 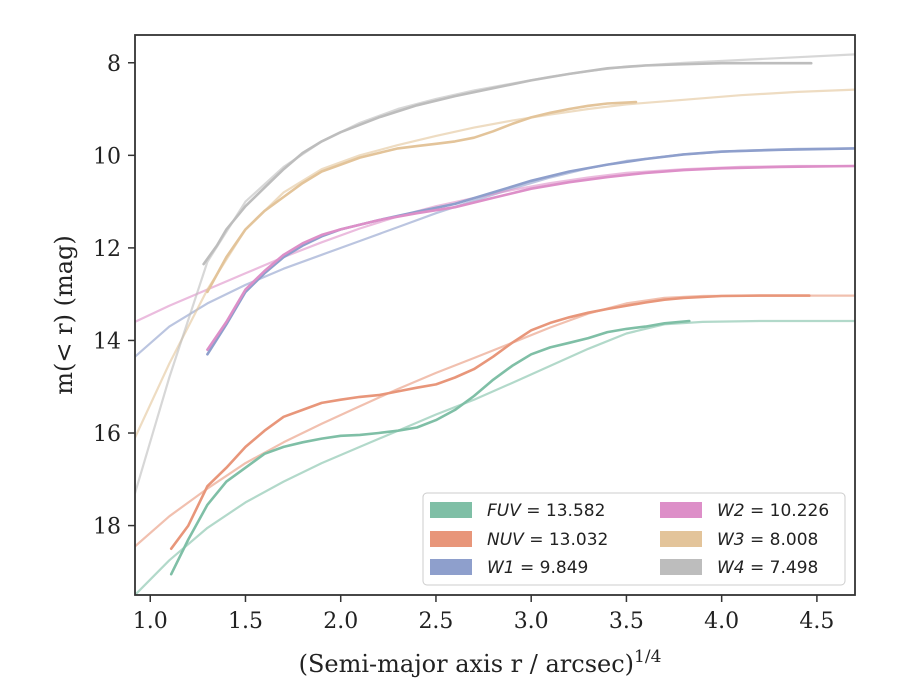 What do you see at coordinates (107, 156) in the screenshot?
I see `y-tick-label: 10` at bounding box center [107, 156].